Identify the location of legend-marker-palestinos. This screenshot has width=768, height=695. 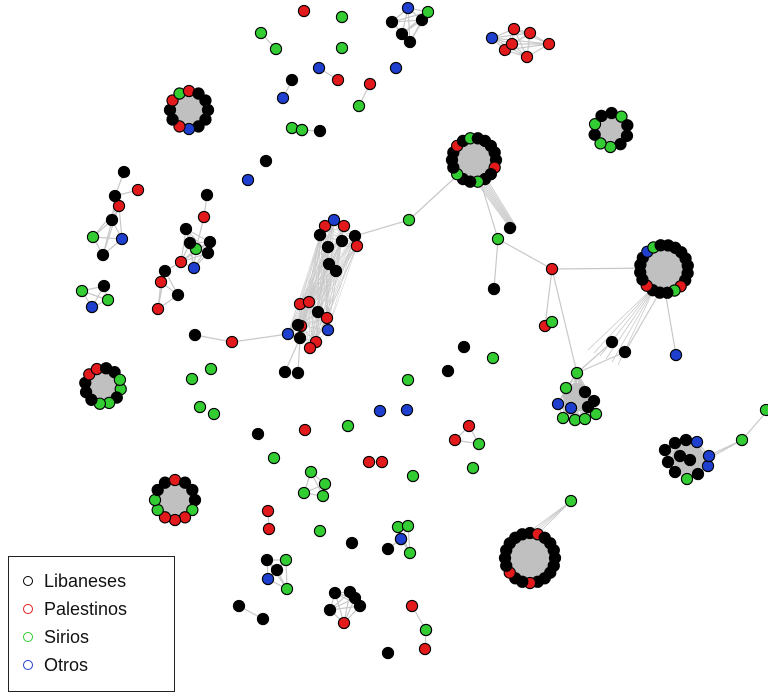
(28, 609).